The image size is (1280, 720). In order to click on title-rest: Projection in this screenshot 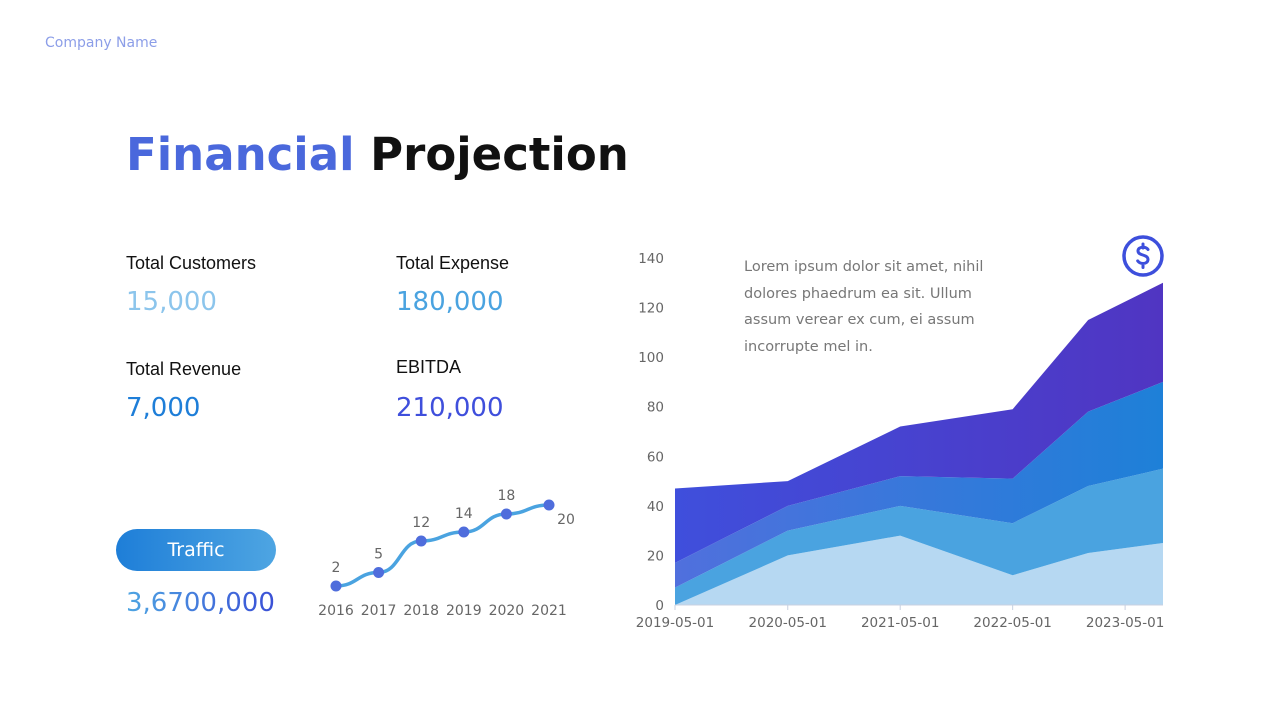, I will do `click(499, 154)`.